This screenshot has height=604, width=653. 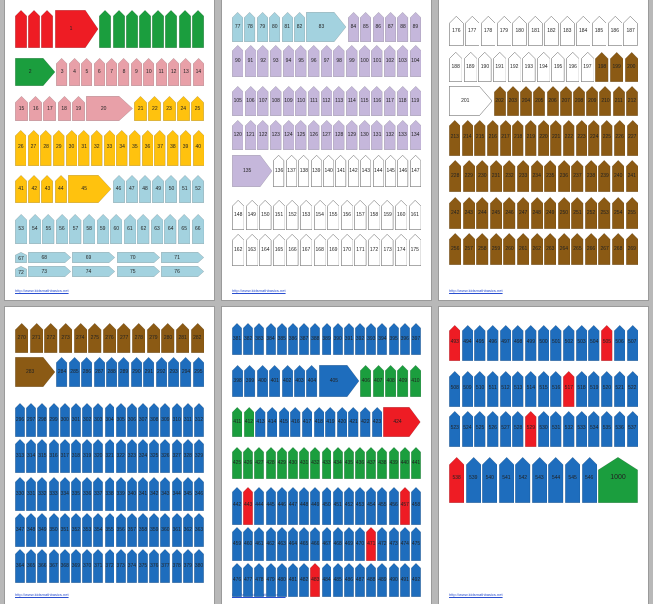 I want to click on house-piece: 7, so click(x=112, y=72).